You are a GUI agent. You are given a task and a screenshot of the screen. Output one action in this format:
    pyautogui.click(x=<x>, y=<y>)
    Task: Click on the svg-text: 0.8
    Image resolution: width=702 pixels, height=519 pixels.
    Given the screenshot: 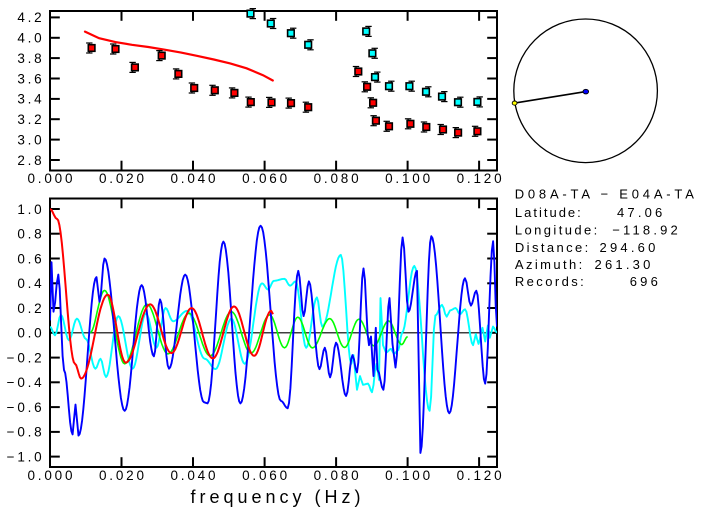 What is the action you would take?
    pyautogui.click(x=30, y=234)
    